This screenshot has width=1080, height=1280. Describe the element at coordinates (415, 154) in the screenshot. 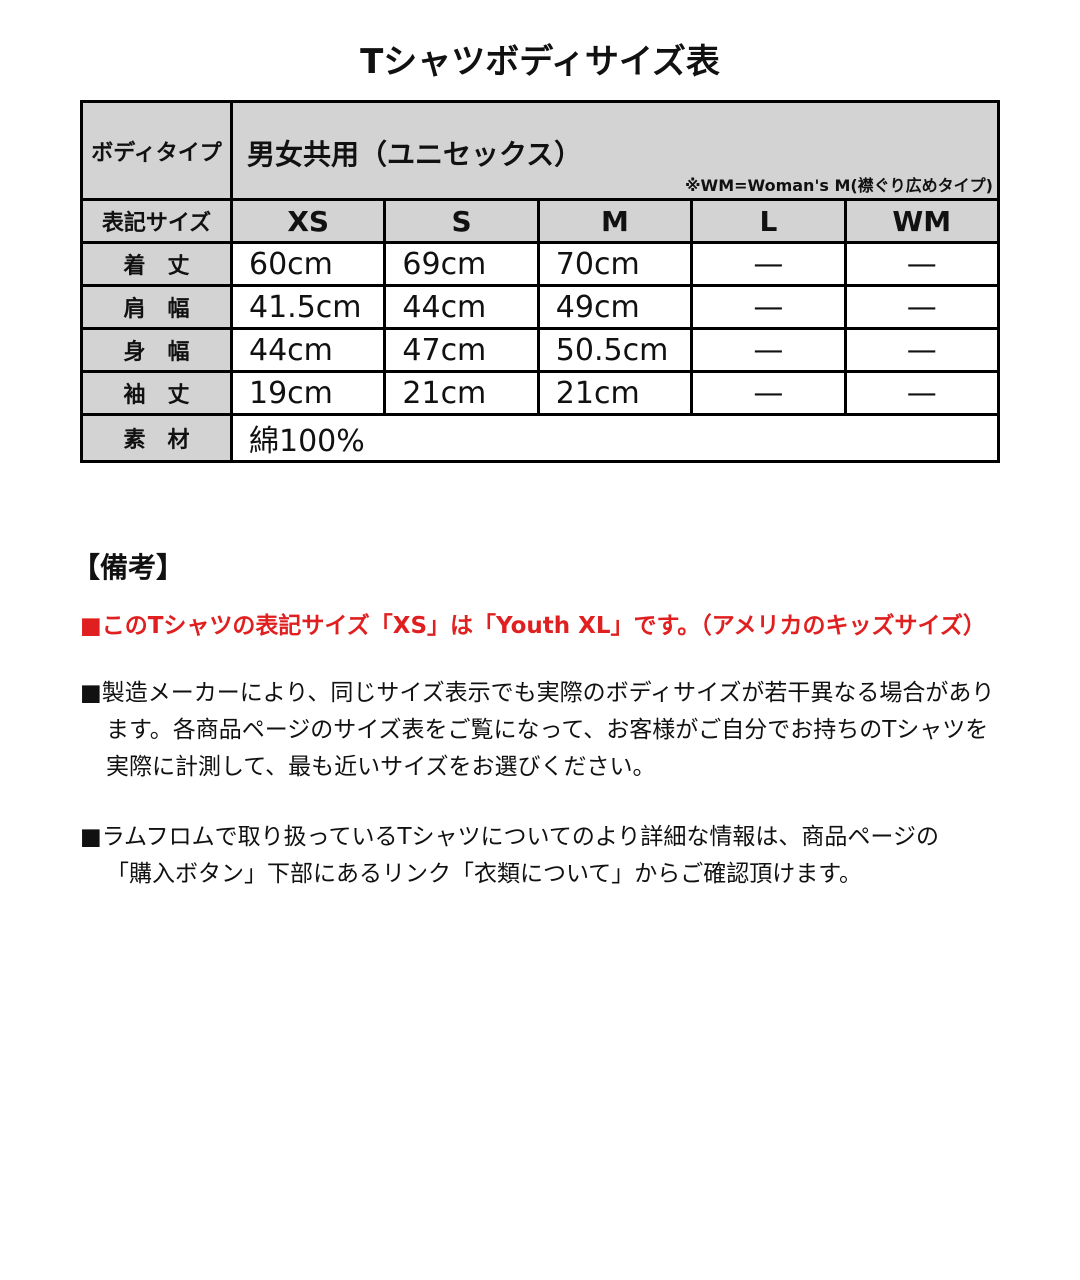

I see `body-type-value: 男女共用（ユニセックス）` at that location.